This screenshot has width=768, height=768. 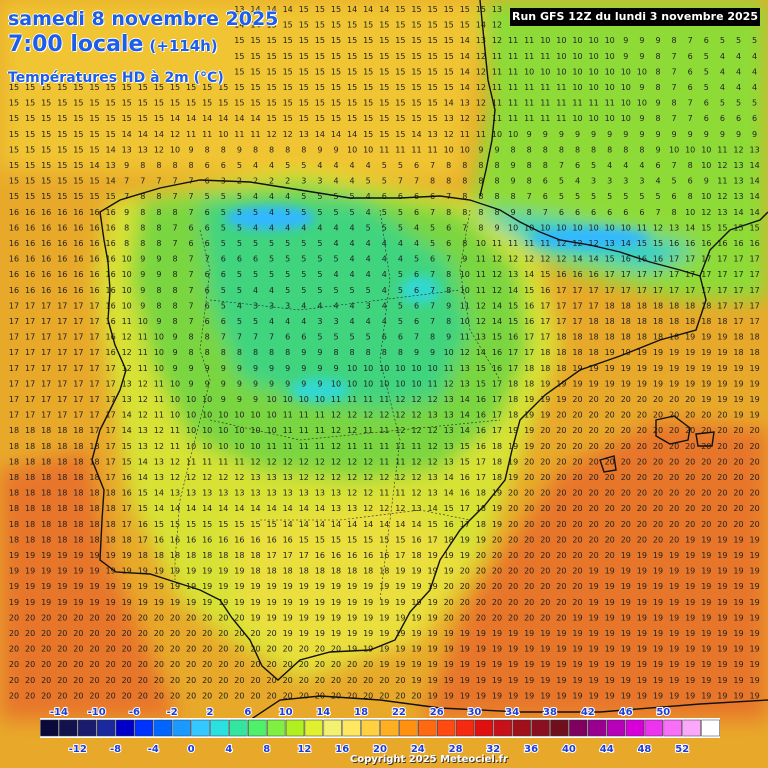 I want to click on run-info: Run GFS 12Z du lundi 3 novembre 2025, so click(x=635, y=17).